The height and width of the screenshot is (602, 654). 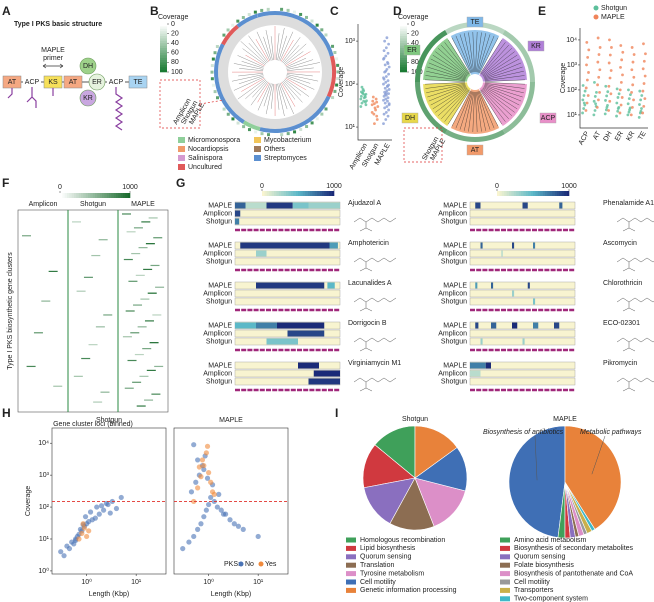 I want to click on domain-label: KR, so click(x=88, y=98).